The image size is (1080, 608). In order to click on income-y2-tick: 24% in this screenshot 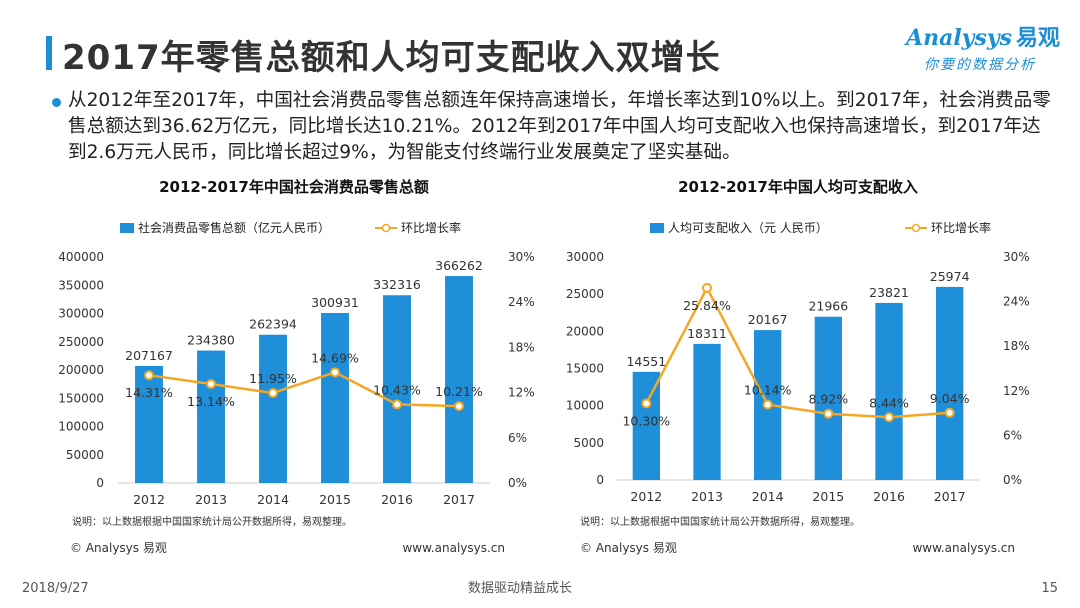, I will do `click(1016, 302)`.